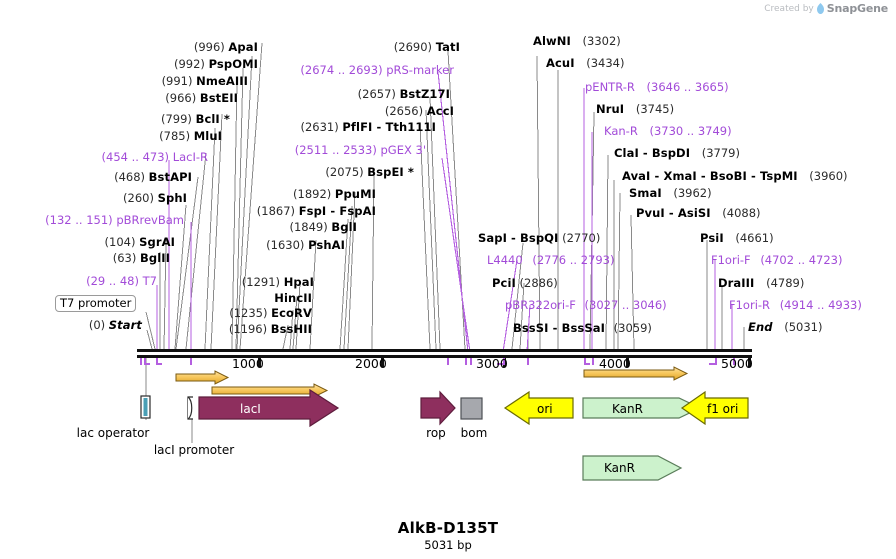 This screenshot has width=896, height=559. Describe the element at coordinates (246, 298) in the screenshot. I see `label-hincII: HincII` at that location.